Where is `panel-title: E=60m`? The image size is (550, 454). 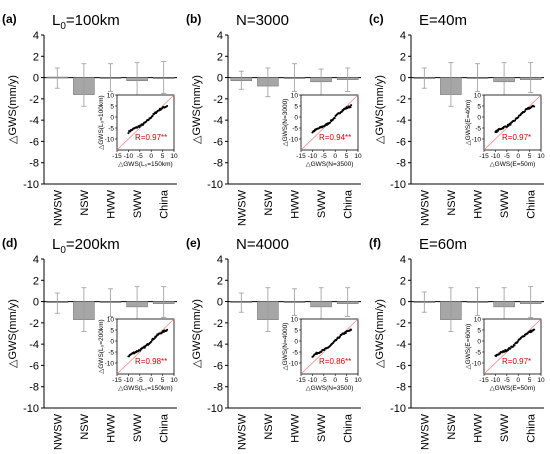
panel-title: E=60m is located at coordinates (443, 244).